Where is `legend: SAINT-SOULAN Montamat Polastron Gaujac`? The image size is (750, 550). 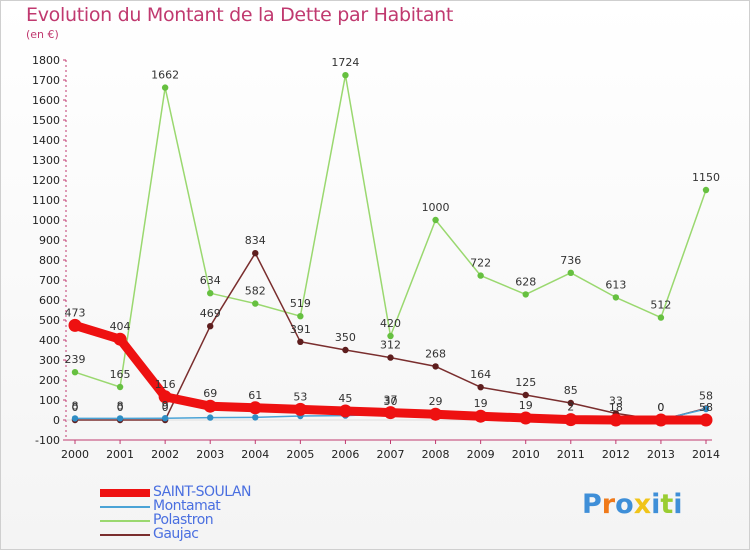
legend: SAINT-SOULAN Montamat Polastron Gaujac is located at coordinates (200, 513).